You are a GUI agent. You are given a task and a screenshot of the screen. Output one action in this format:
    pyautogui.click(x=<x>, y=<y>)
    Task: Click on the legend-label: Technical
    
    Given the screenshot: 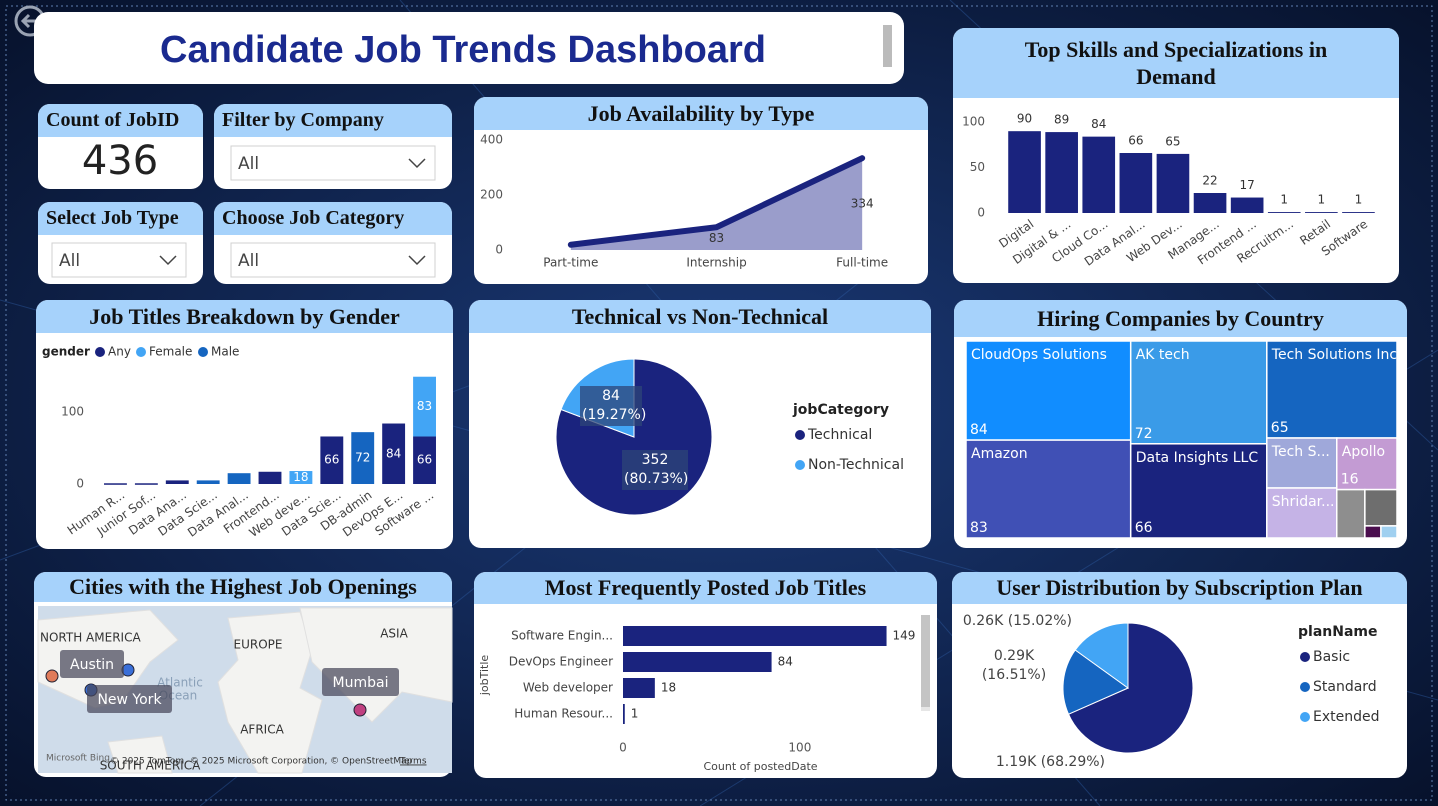 What is the action you would take?
    pyautogui.click(x=839, y=435)
    